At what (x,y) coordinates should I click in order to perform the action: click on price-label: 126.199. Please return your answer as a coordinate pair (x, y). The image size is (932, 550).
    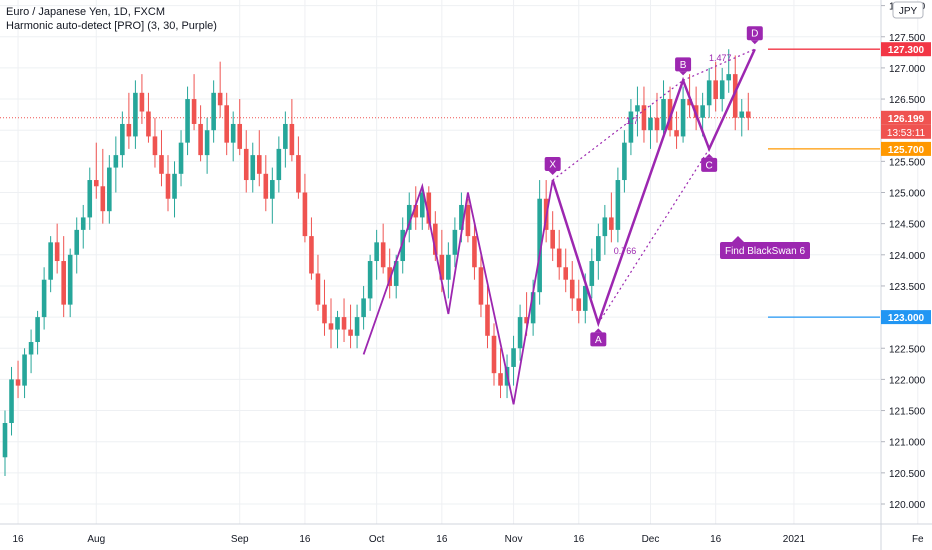
    Looking at the image, I should click on (906, 117).